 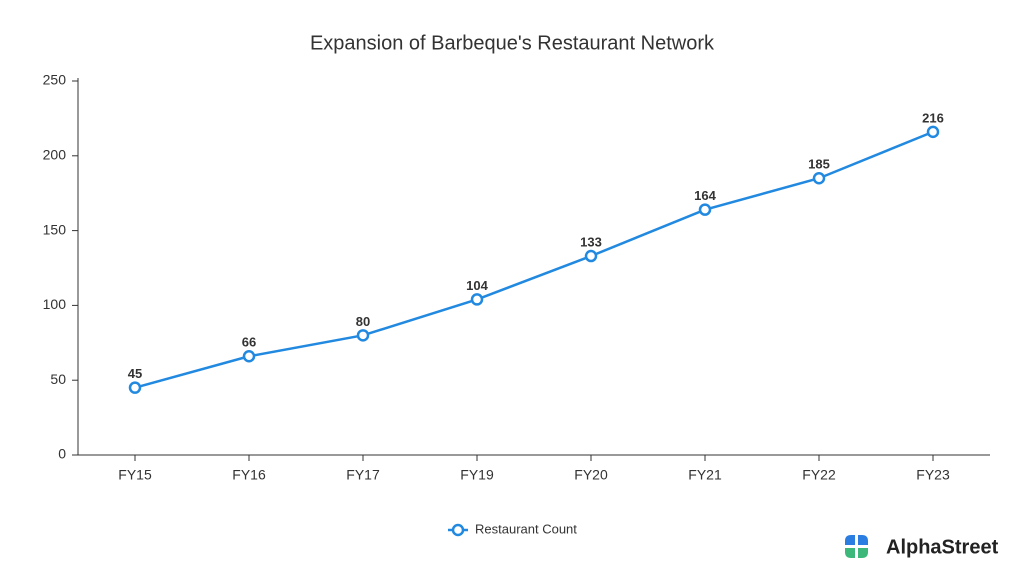 What do you see at coordinates (477, 475) in the screenshot?
I see `x-tick-label: FY19` at bounding box center [477, 475].